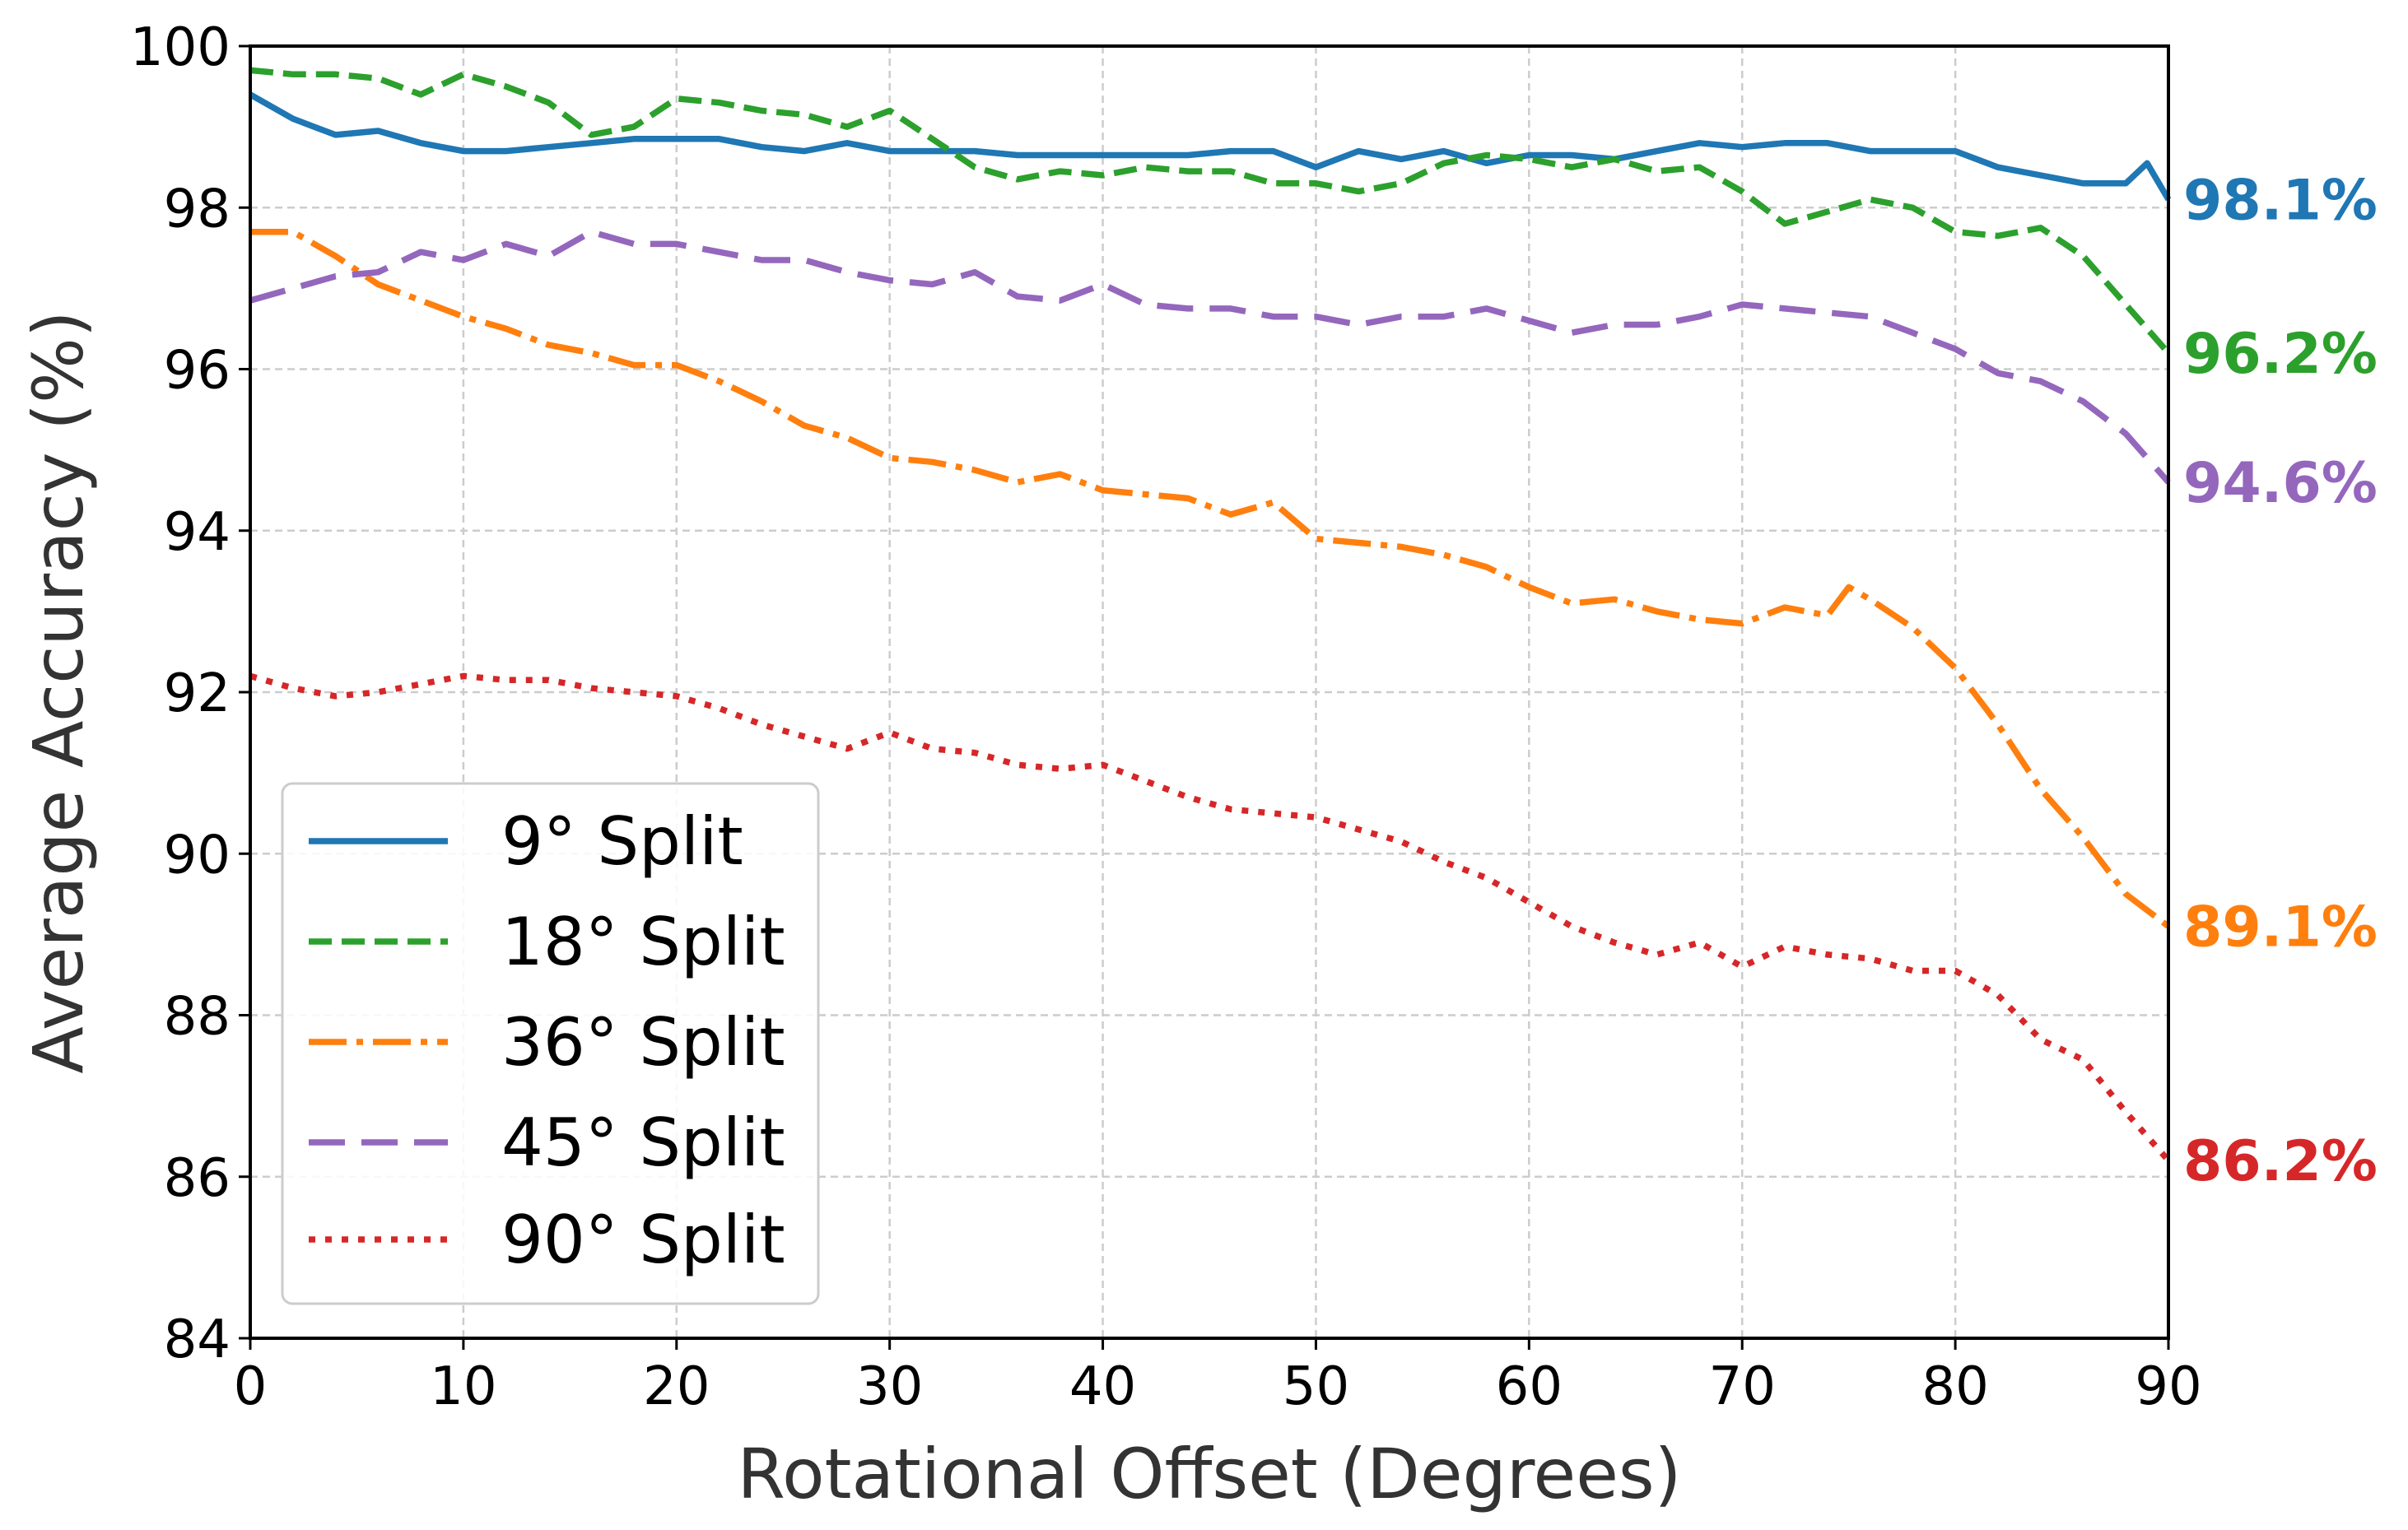  I want to click on legend-label: 18° Split, so click(643, 942).